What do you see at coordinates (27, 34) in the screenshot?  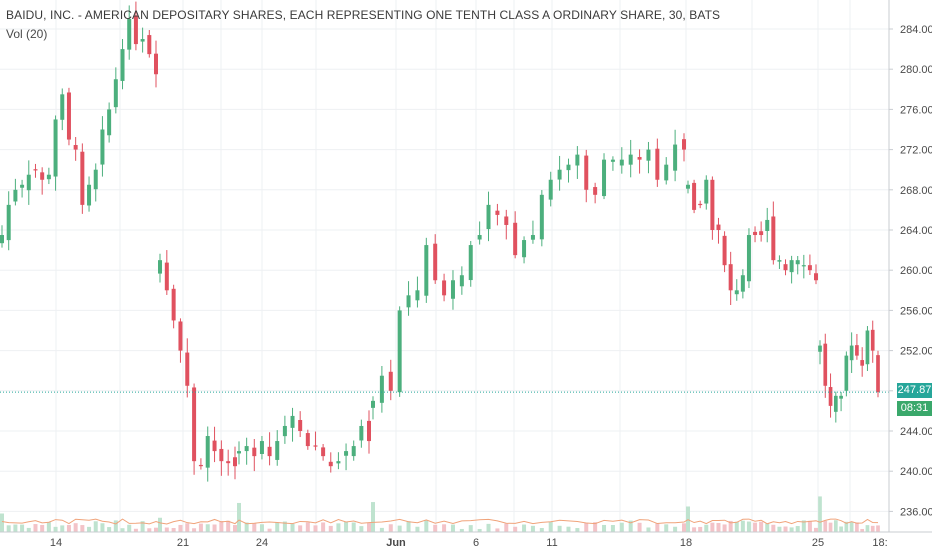 I see `volume-indicator-label: Vol (20)` at bounding box center [27, 34].